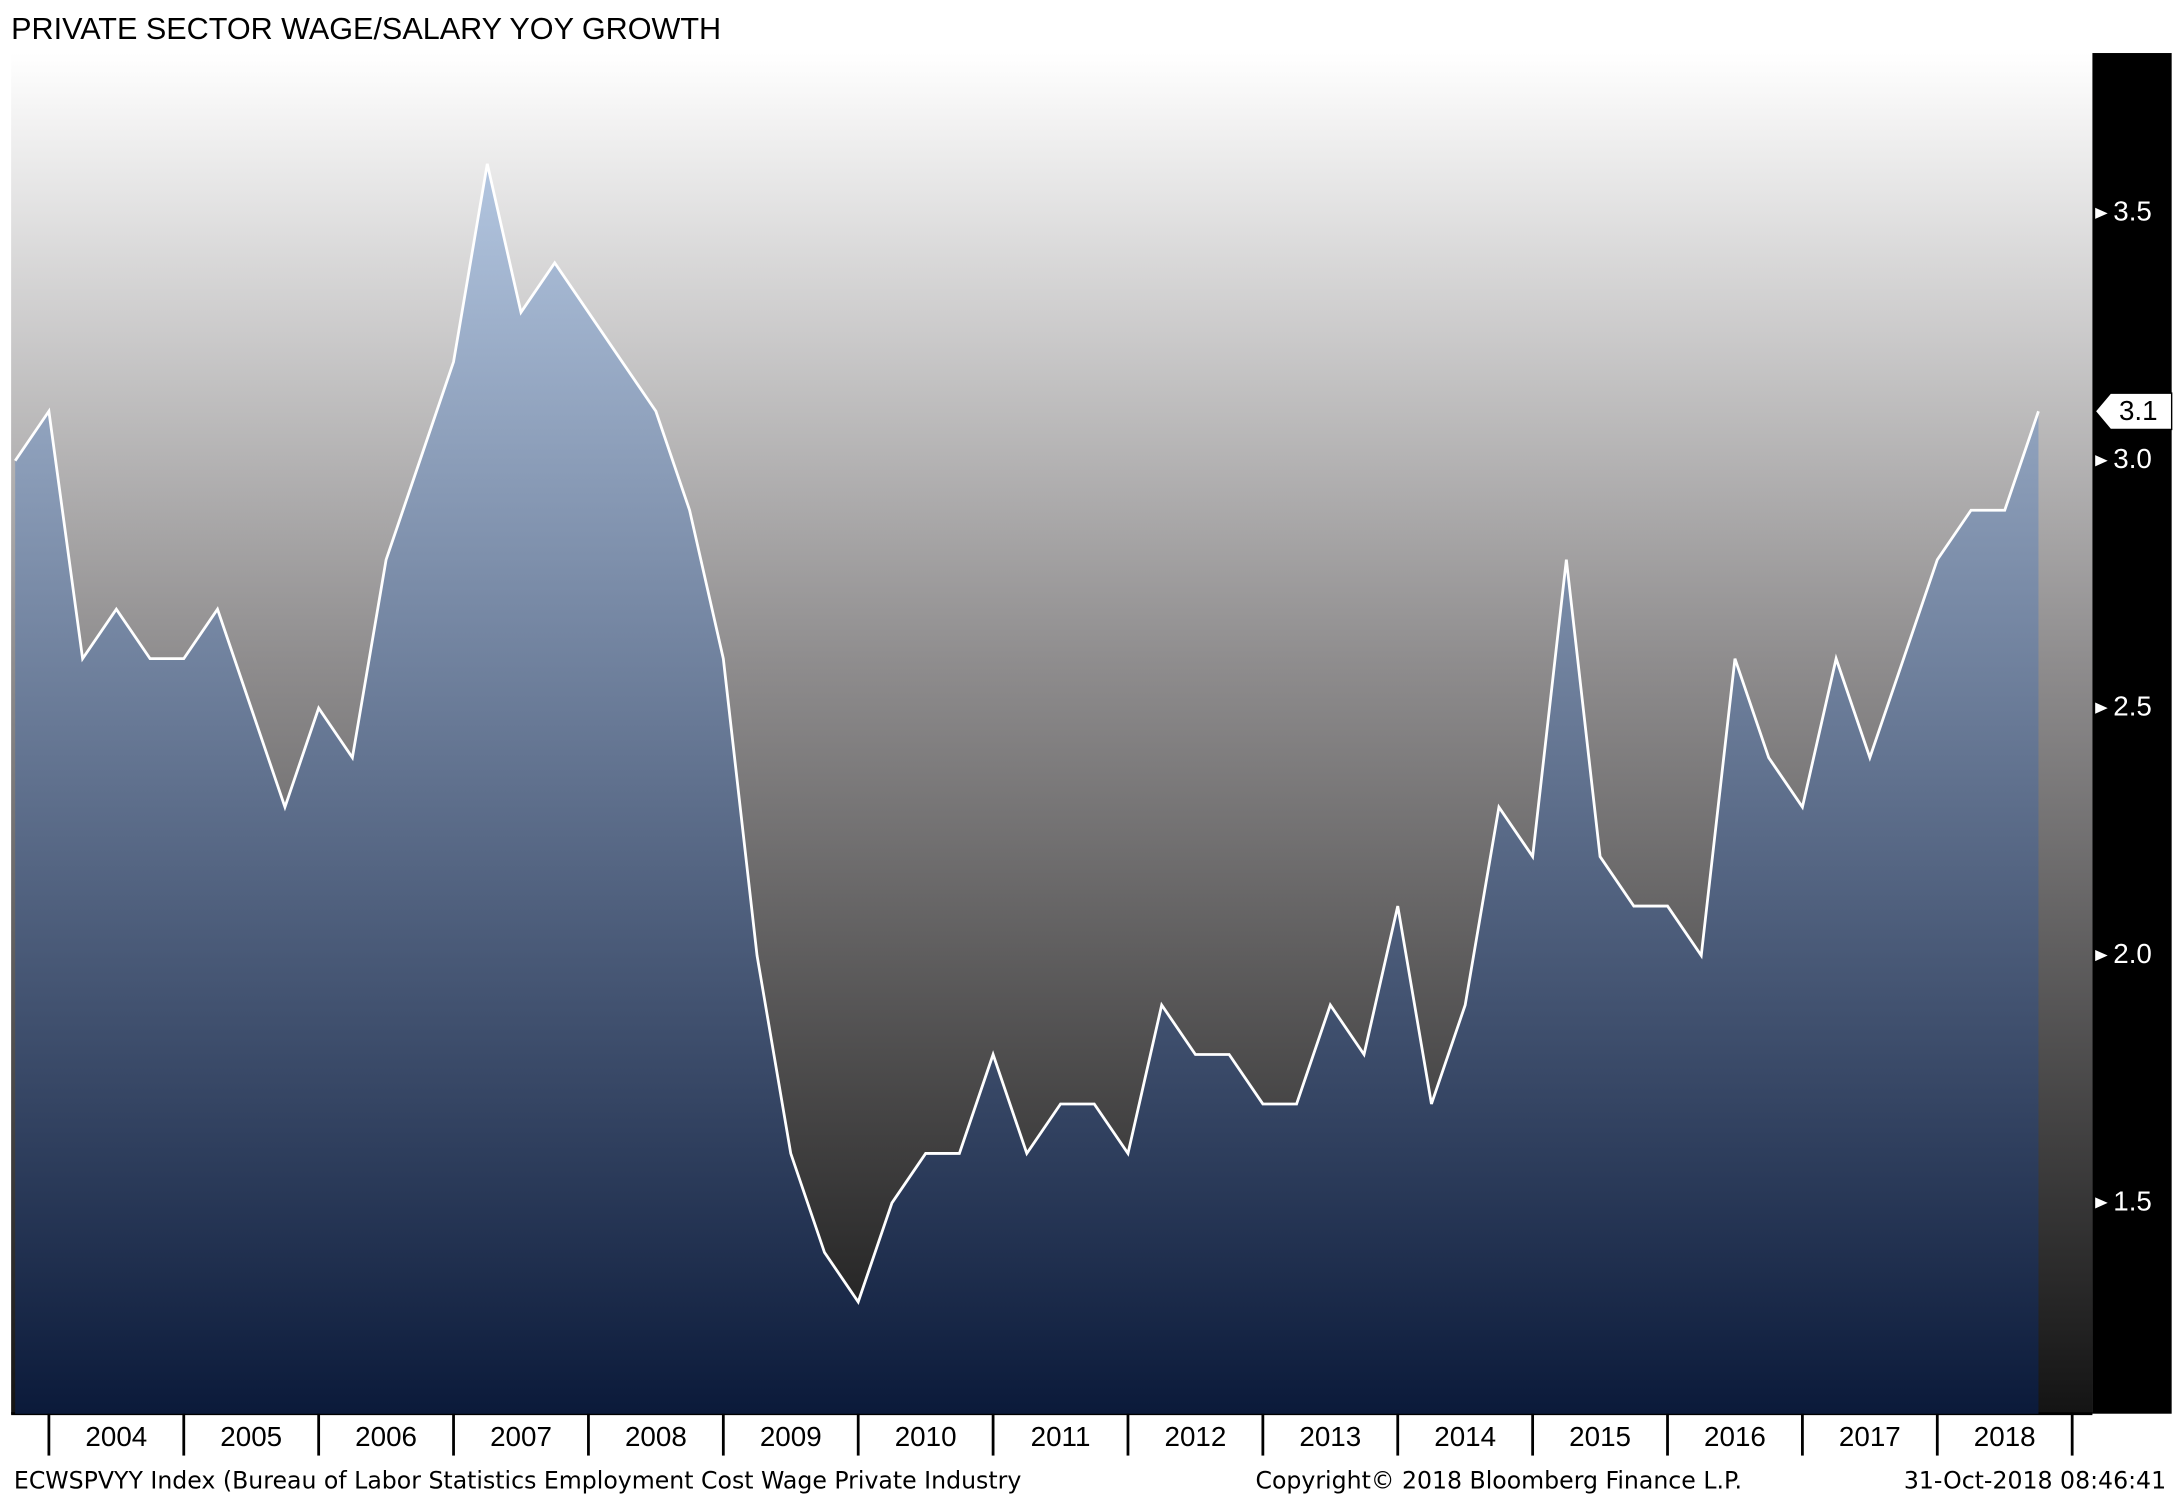 This screenshot has width=2180, height=1510. I want to click on copyright: Copyright© 2018 Bloomberg Finance L.P., so click(1498, 1481).